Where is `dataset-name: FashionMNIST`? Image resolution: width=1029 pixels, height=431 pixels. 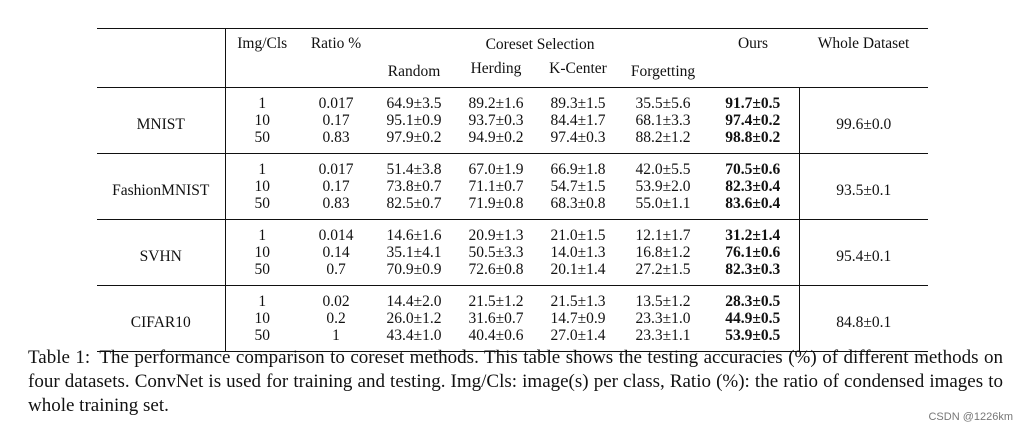 dataset-name: FashionMNIST is located at coordinates (161, 190).